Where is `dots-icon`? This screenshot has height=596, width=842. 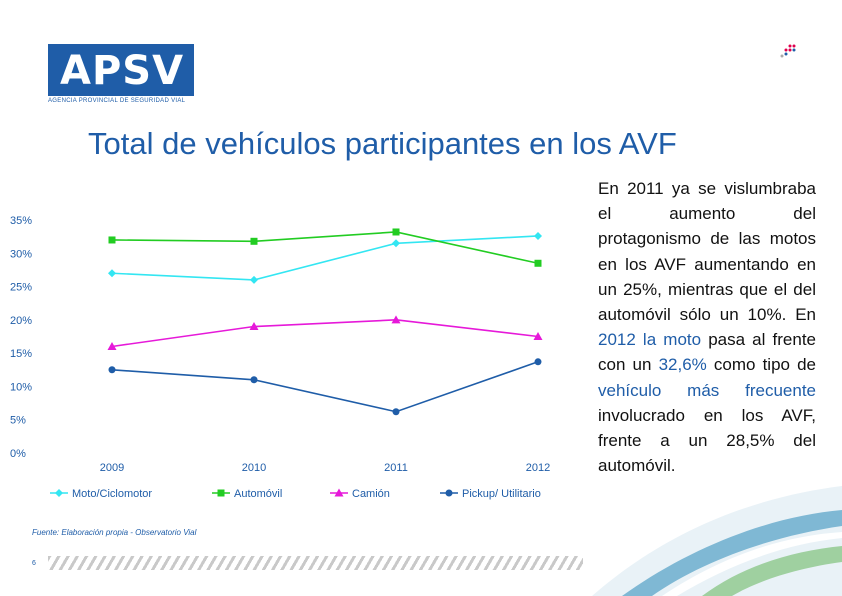 dots-icon is located at coordinates (788, 51).